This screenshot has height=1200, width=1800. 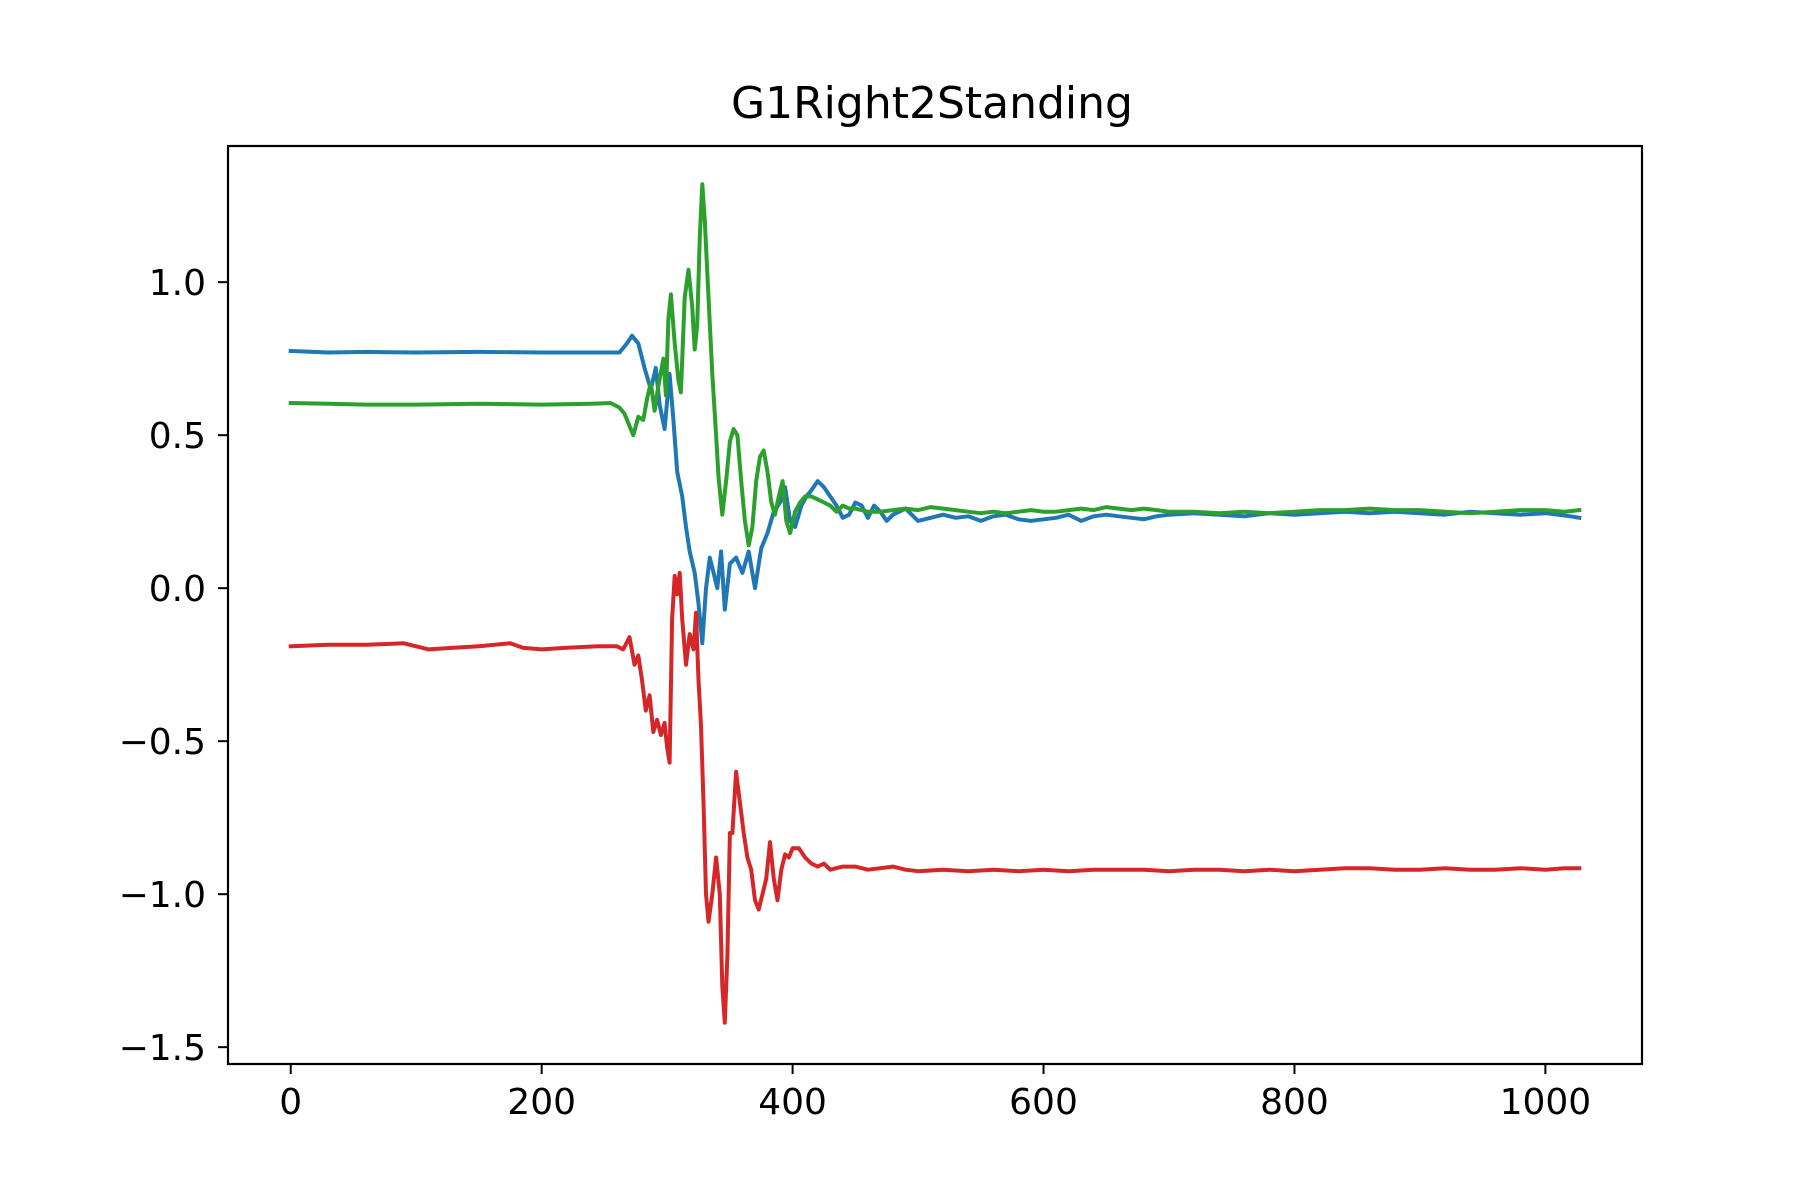 What do you see at coordinates (932, 103) in the screenshot?
I see `chart-title: G1Right2Standing` at bounding box center [932, 103].